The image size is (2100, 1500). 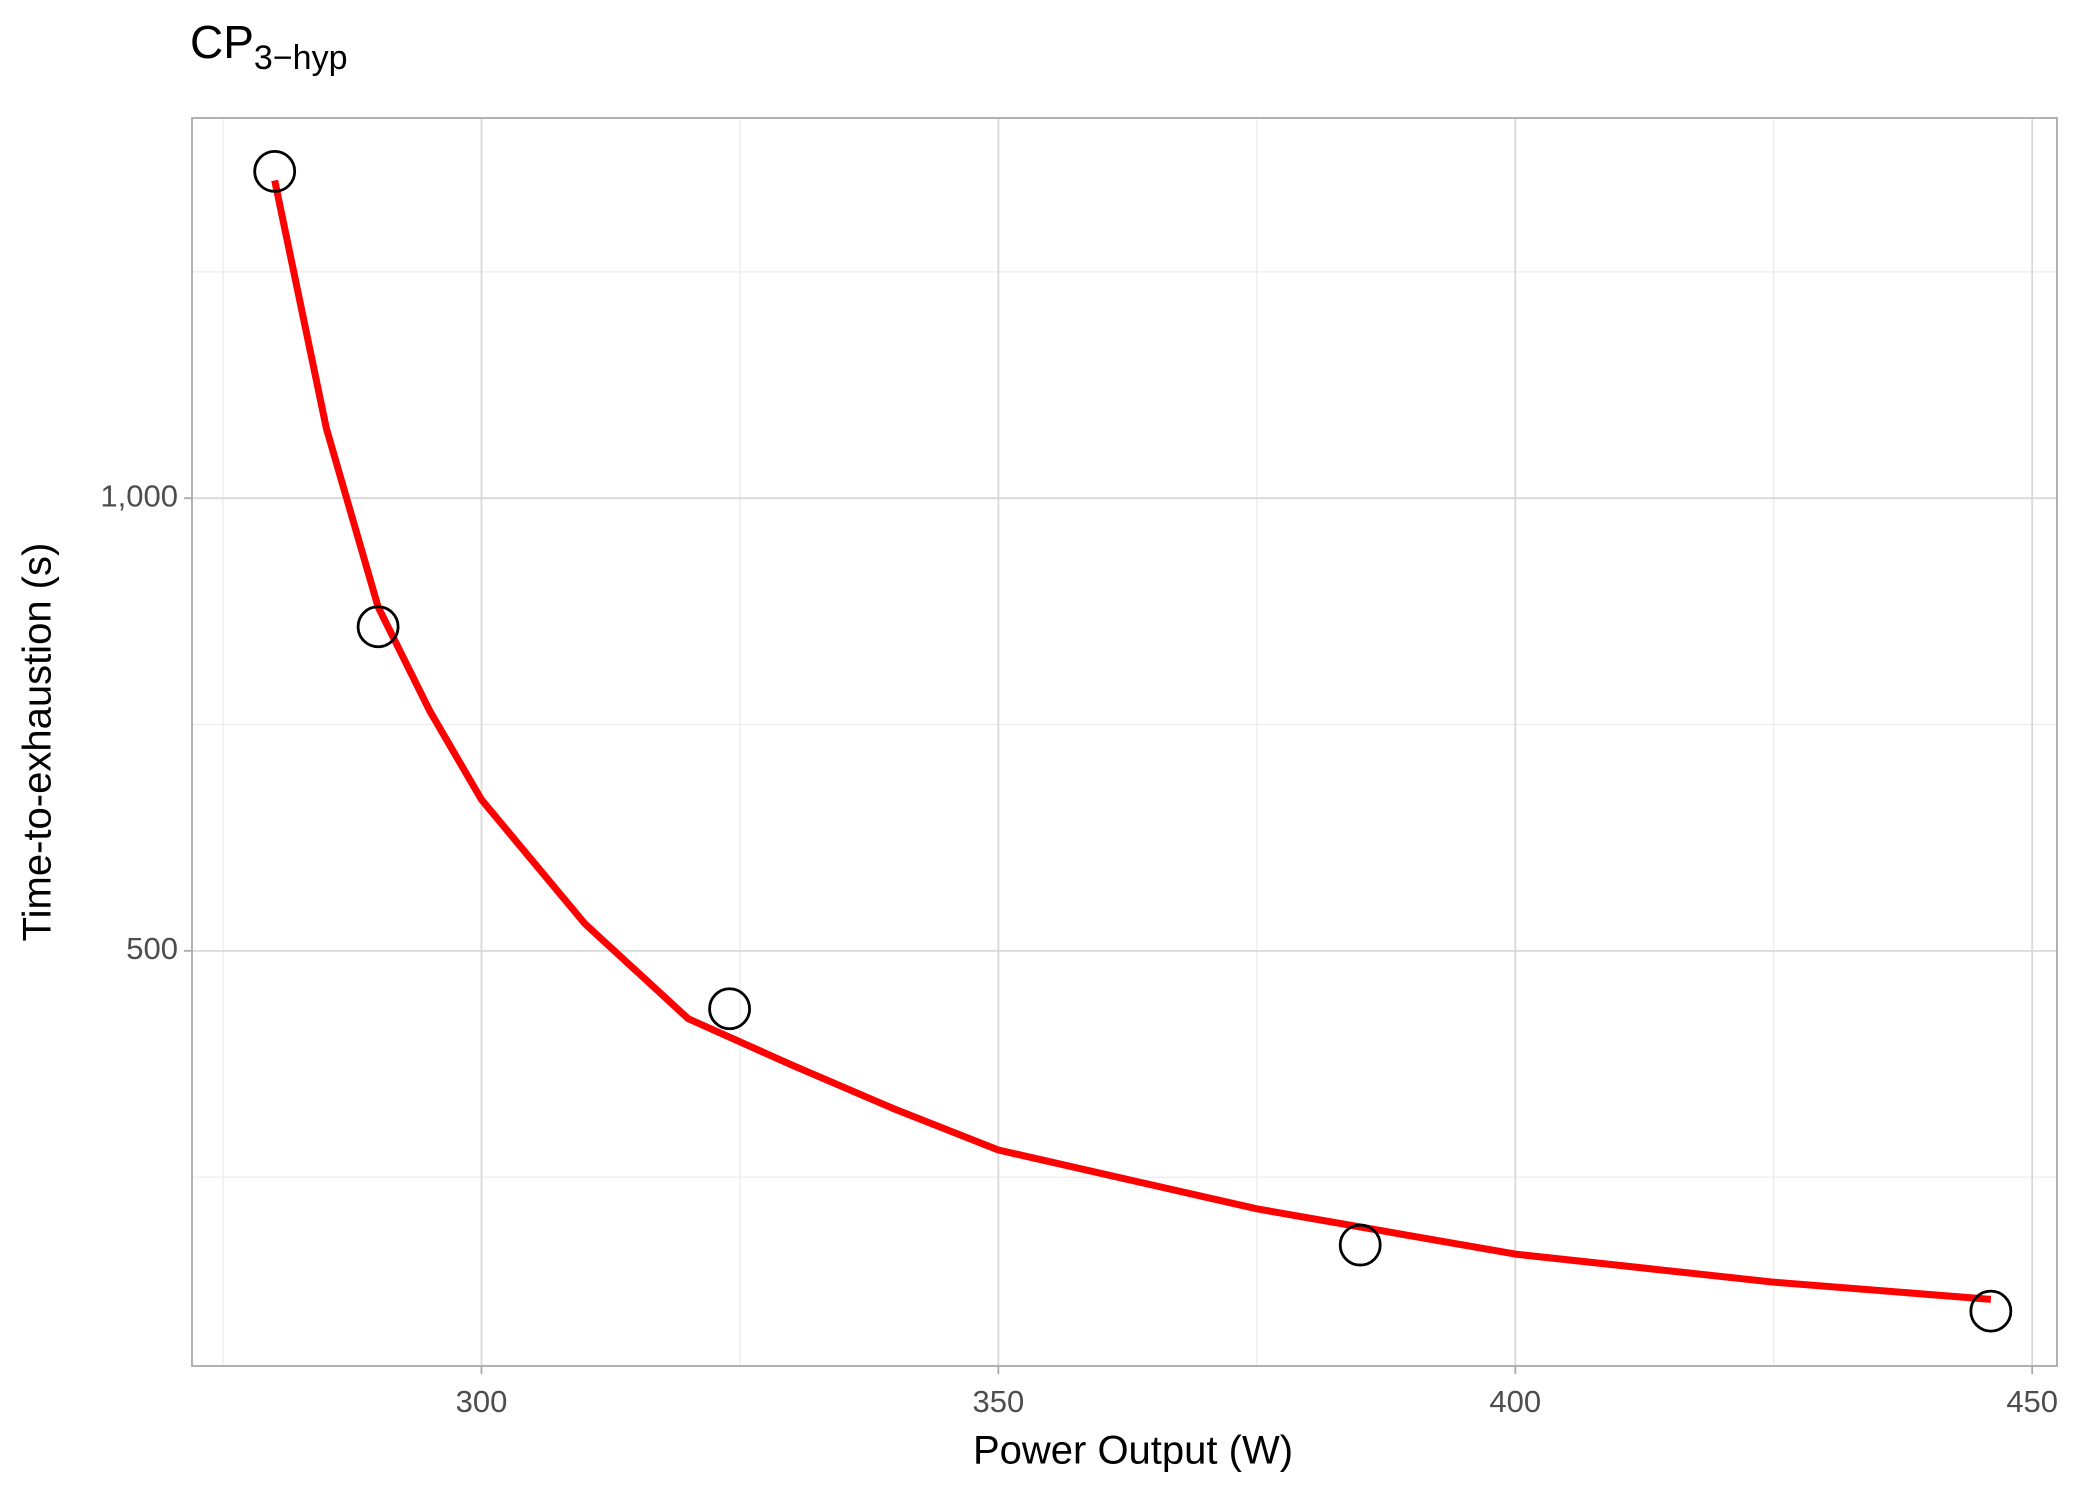 I want to click on y-tick-label: 500, so click(x=152, y=948).